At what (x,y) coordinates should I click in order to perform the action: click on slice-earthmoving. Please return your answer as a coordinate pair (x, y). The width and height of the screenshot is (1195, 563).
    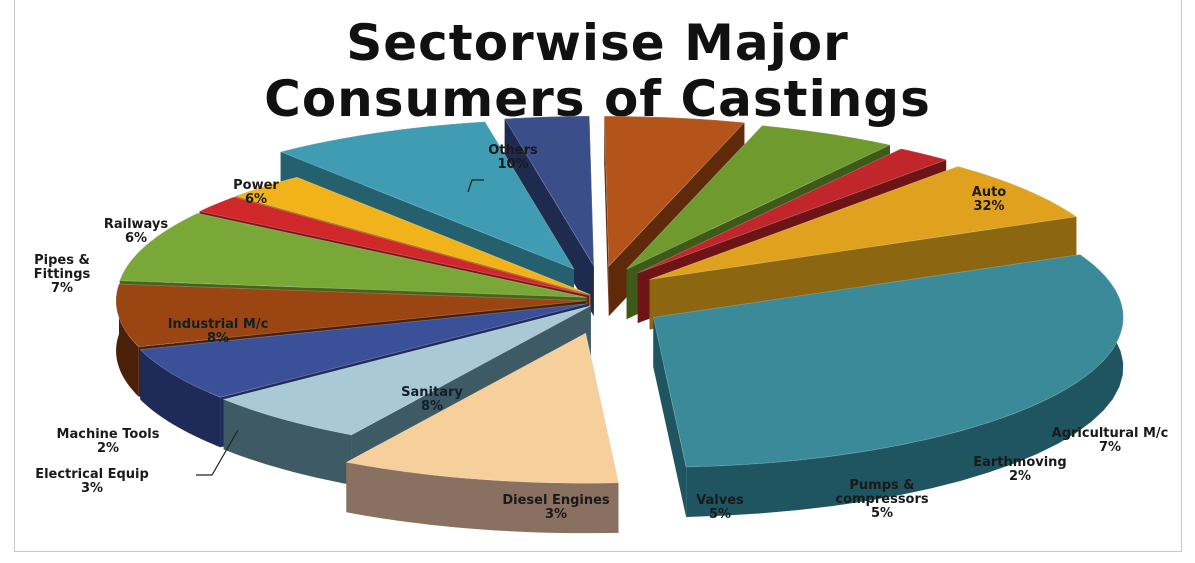
    Looking at the image, I should click on (792, 211).